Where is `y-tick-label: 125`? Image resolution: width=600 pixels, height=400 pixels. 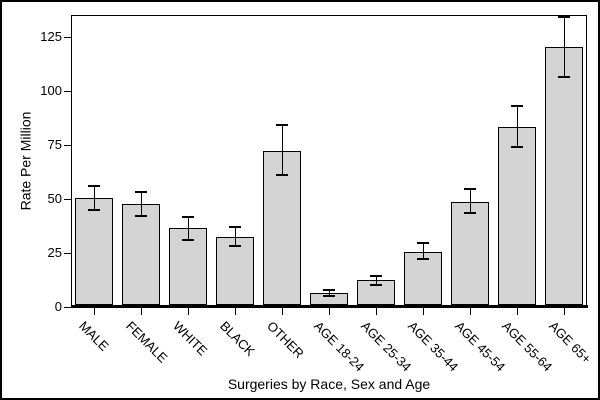
y-tick-label: 125 is located at coordinates (51, 36).